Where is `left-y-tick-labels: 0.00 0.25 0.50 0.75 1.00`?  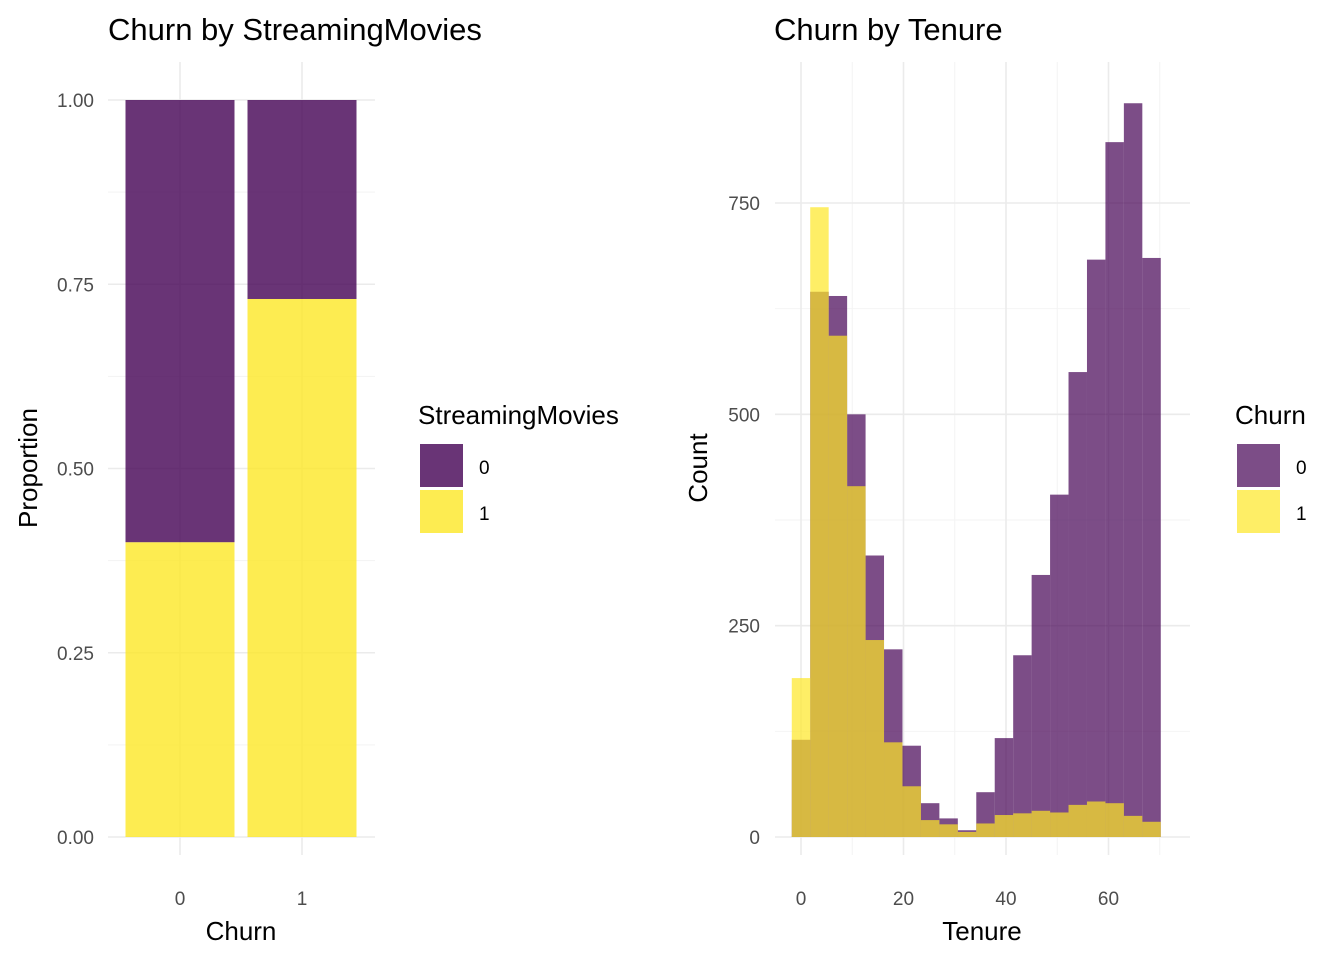
left-y-tick-labels: 0.00 0.25 0.50 0.75 1.00 is located at coordinates (75, 470).